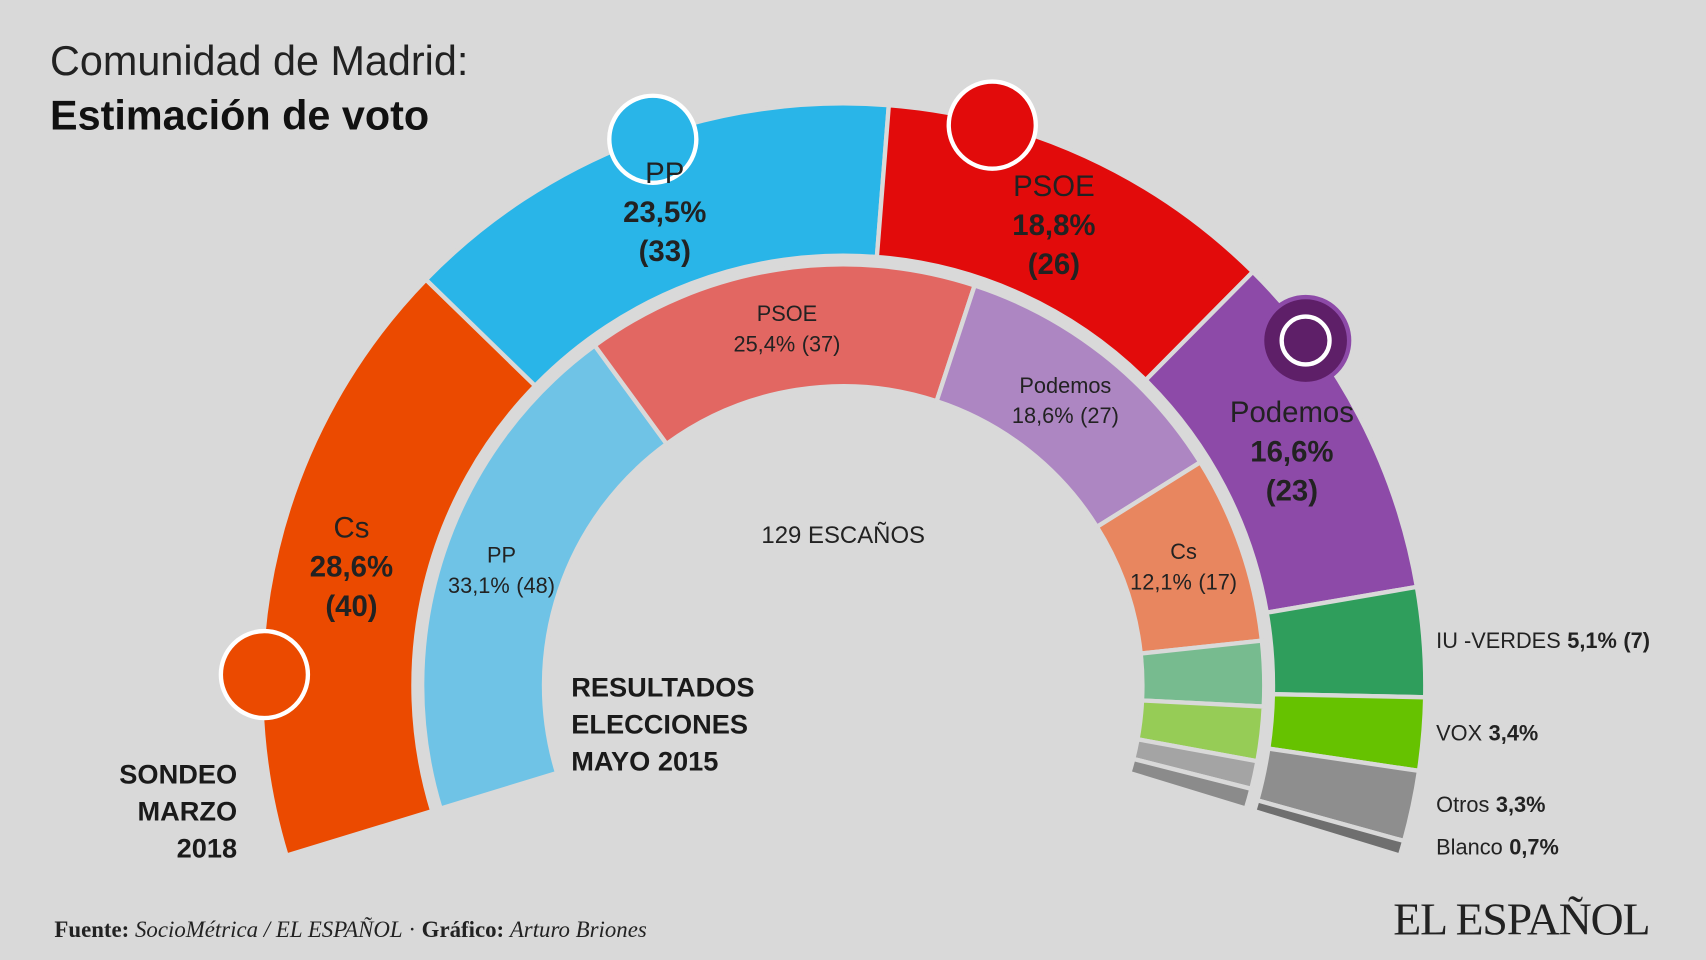  I want to click on segment-label: Cs 28,6% (40), so click(351, 567).